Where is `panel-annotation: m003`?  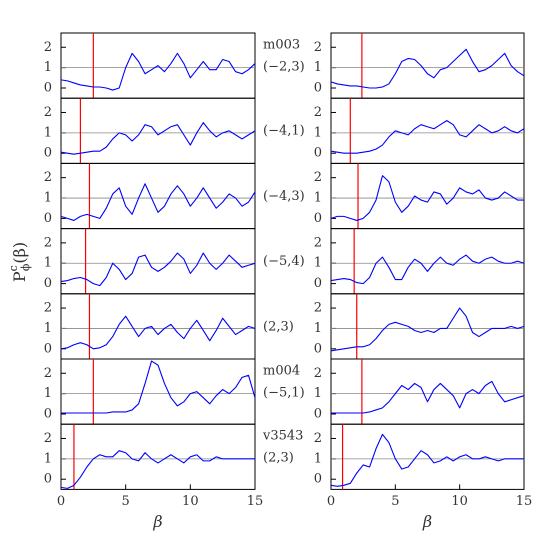 panel-annotation: m003 is located at coordinates (281, 45).